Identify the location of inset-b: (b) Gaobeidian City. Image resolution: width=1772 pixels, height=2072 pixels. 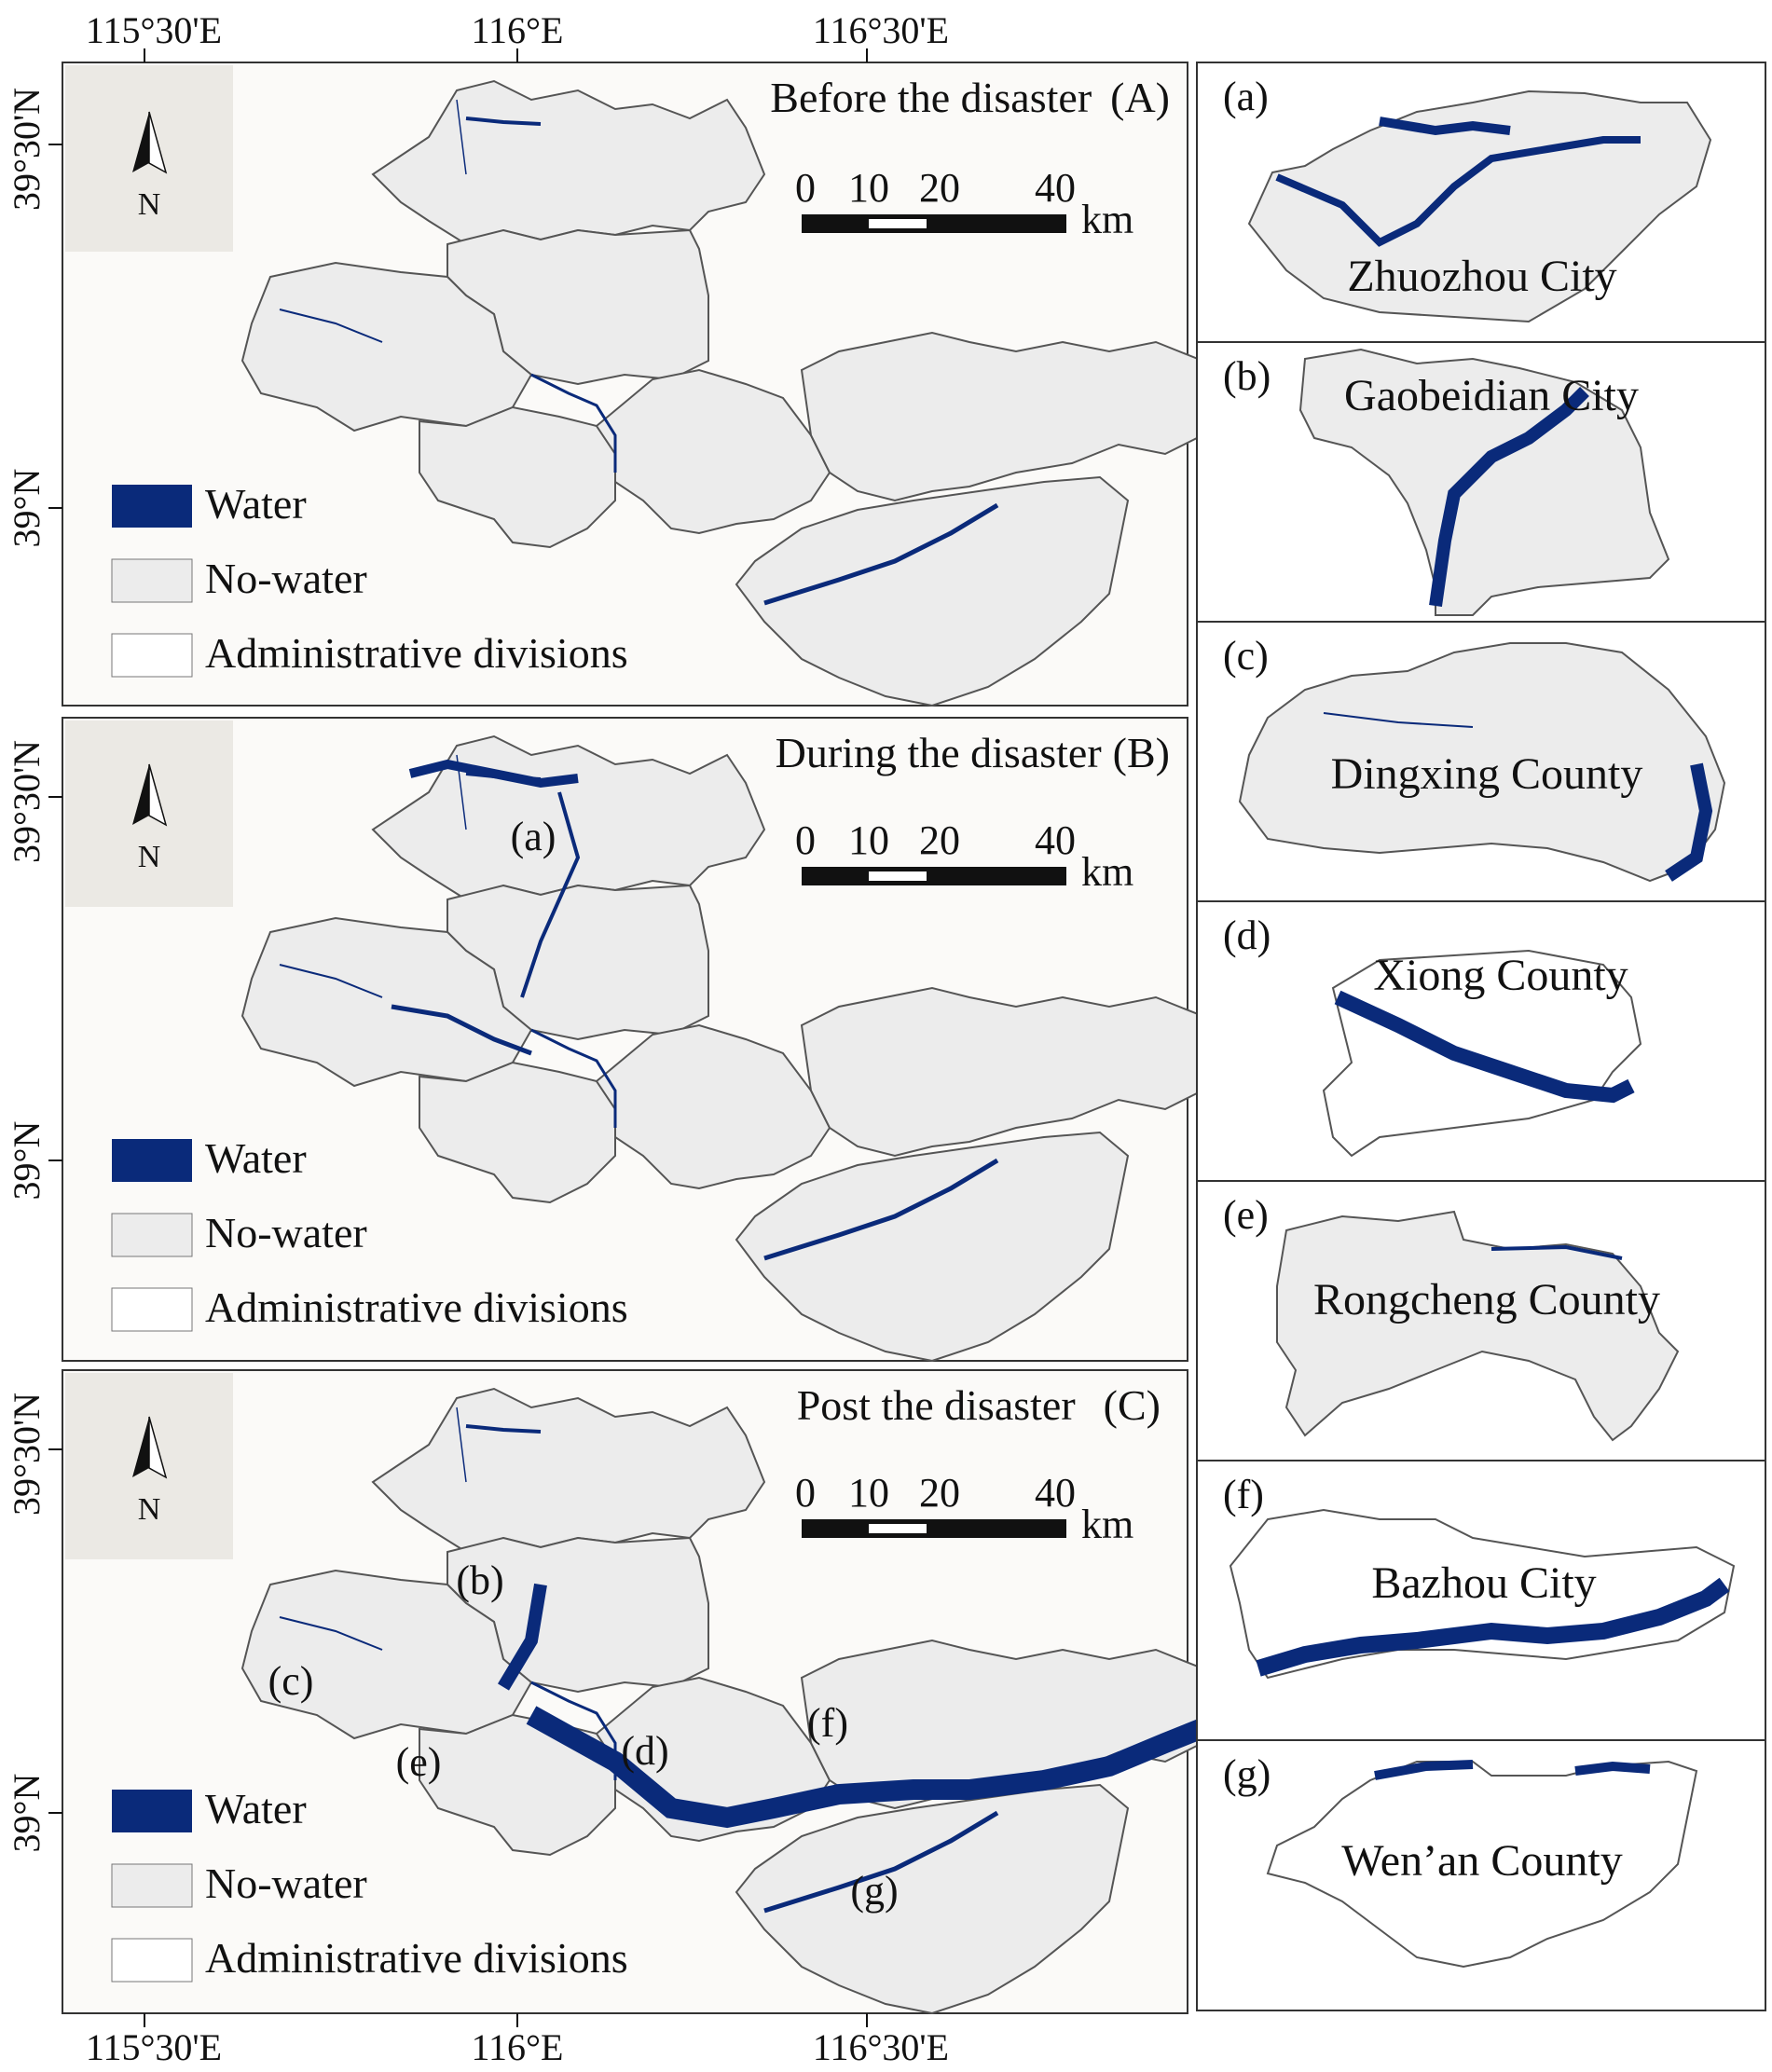
(1481, 482).